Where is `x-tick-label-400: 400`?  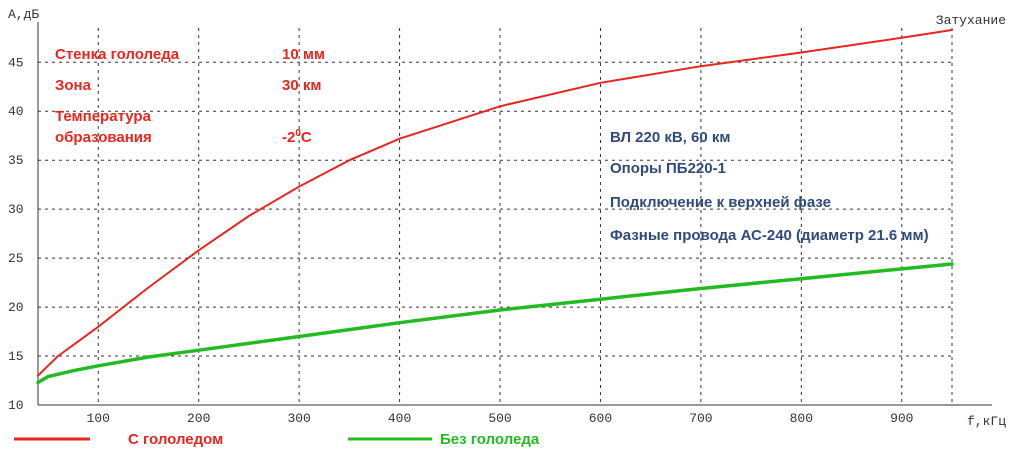 x-tick-label-400: 400 is located at coordinates (399, 418).